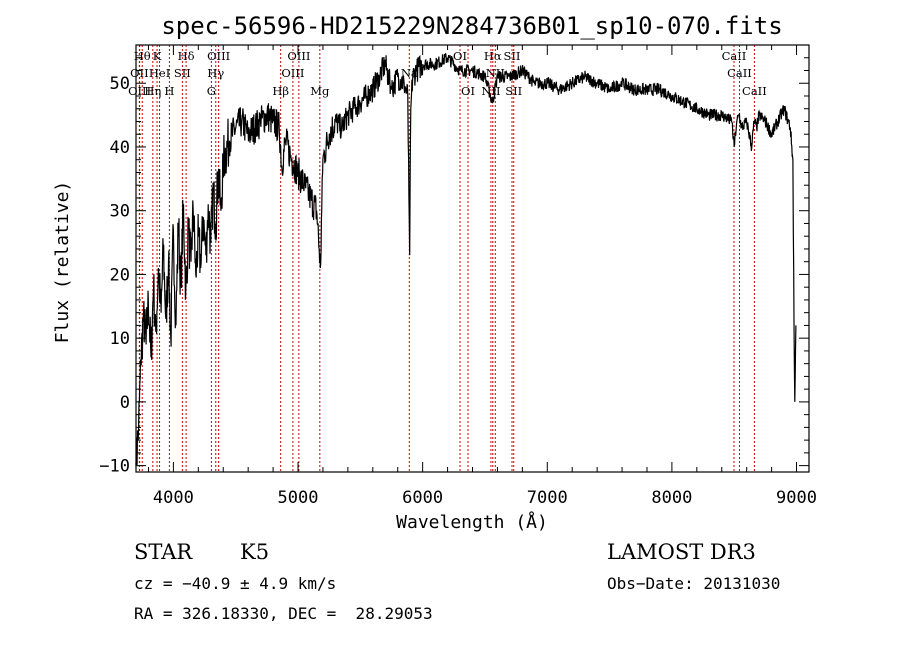 The image size is (900, 649). What do you see at coordinates (120, 84) in the screenshot?
I see `y-tick-label: 50` at bounding box center [120, 84].